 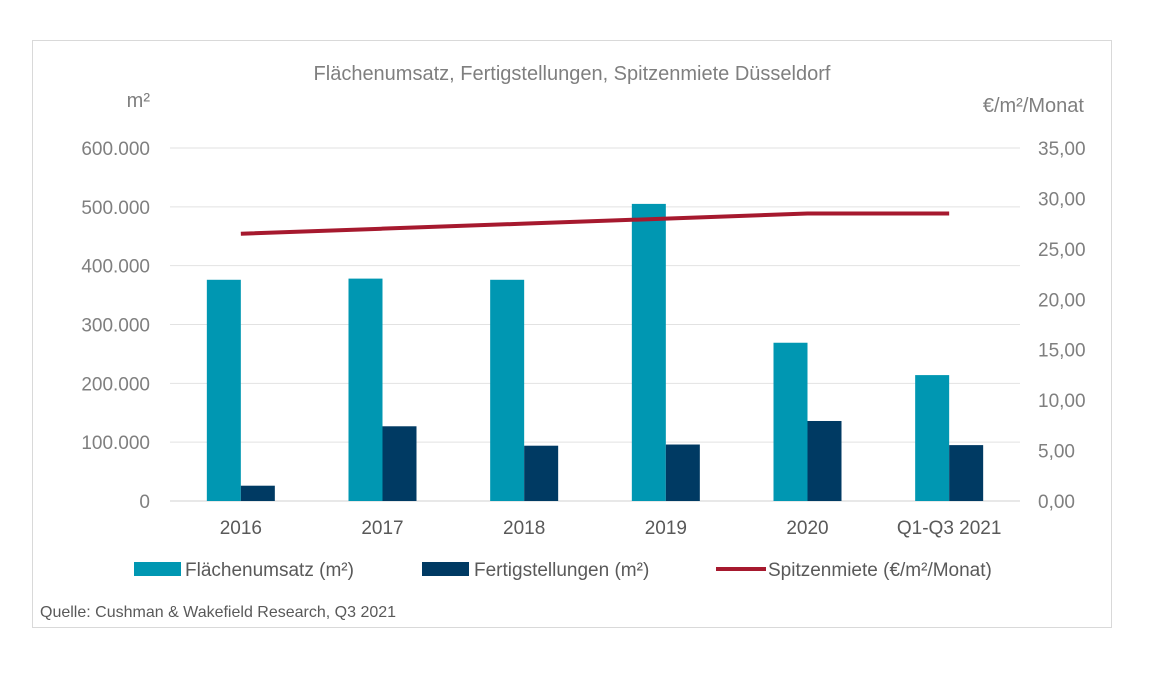 I want to click on left-y-tick-label: 400.000, so click(x=115, y=267).